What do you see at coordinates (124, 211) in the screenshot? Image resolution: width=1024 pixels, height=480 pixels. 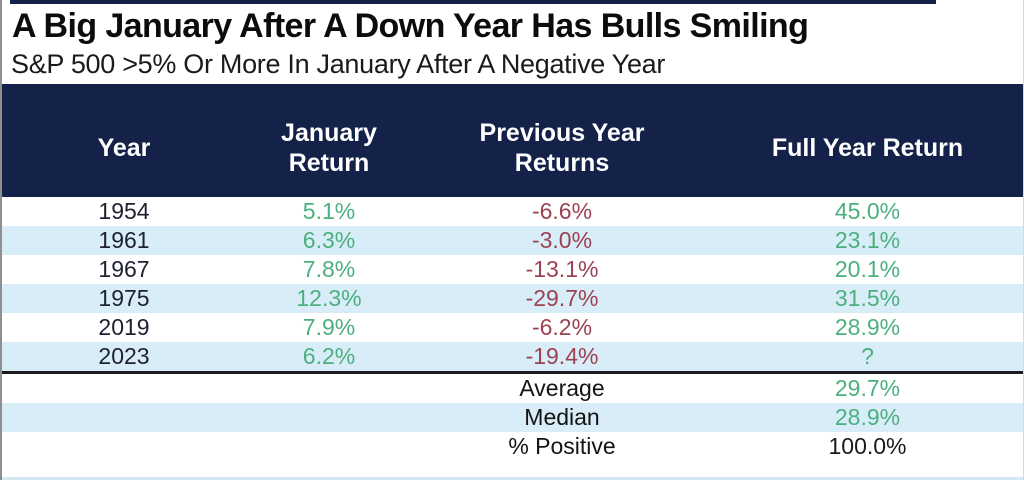 I see `year-cell: 1954` at bounding box center [124, 211].